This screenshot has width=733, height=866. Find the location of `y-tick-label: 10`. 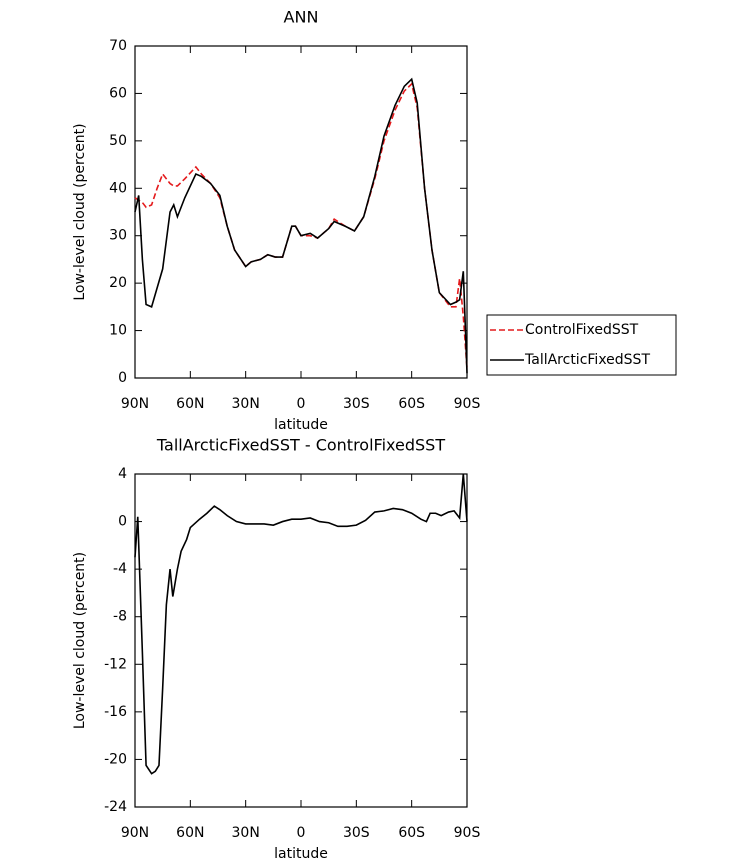

y-tick-label: 10 is located at coordinates (118, 331).